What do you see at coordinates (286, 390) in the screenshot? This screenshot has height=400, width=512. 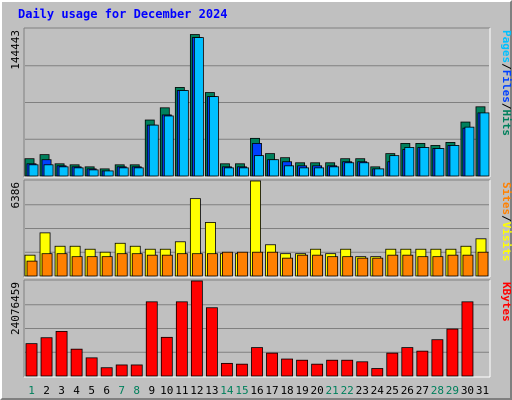 I see `x-tick-label-18: 18` at bounding box center [286, 390].